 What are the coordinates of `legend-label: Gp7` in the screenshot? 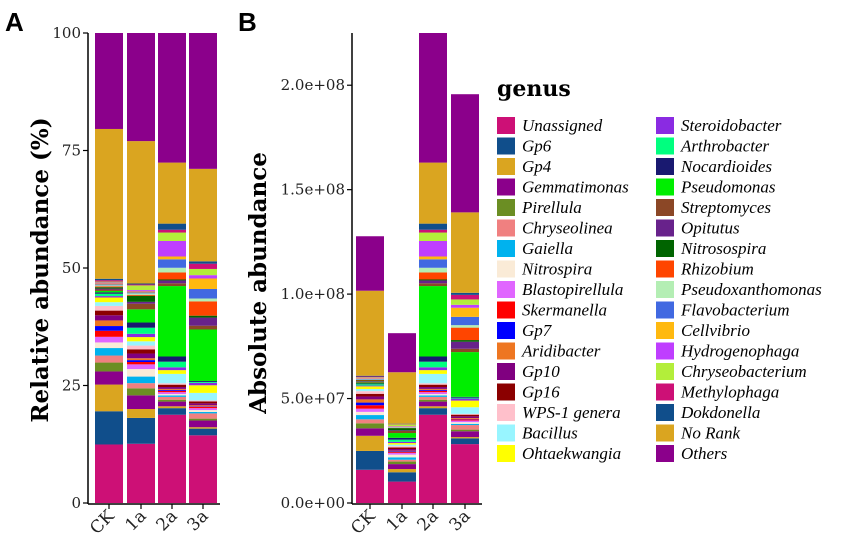 It's located at (537, 330).